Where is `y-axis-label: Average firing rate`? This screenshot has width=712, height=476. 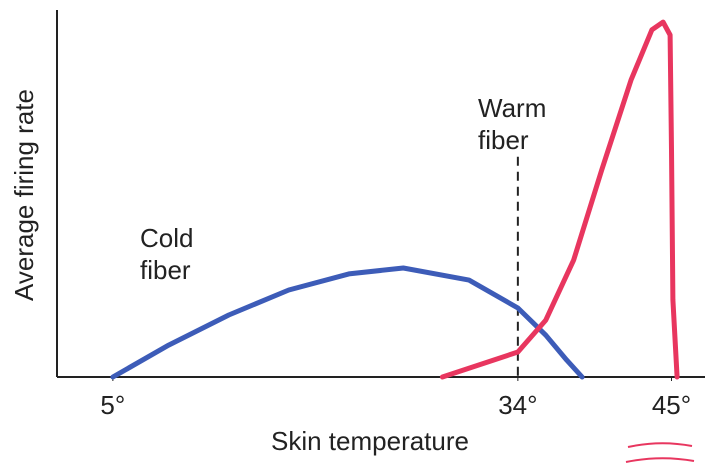 y-axis-label: Average firing rate is located at coordinates (24, 195).